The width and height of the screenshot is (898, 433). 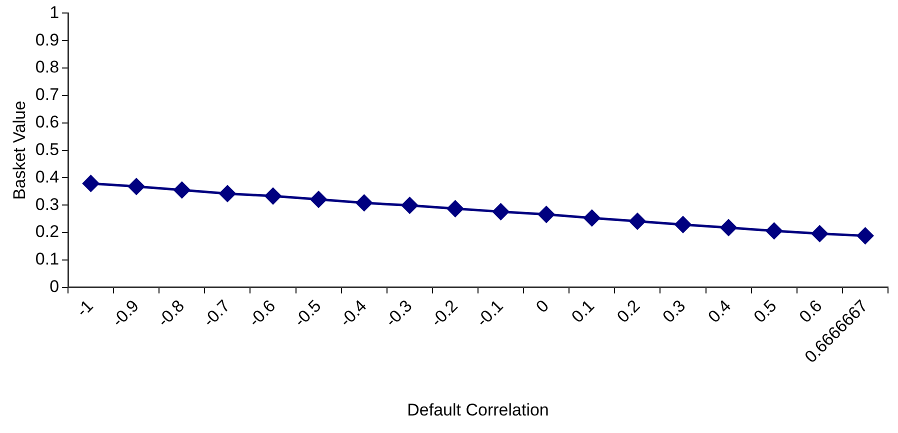 What do you see at coordinates (19, 150) in the screenshot?
I see `y-axis-title: Basket Value` at bounding box center [19, 150].